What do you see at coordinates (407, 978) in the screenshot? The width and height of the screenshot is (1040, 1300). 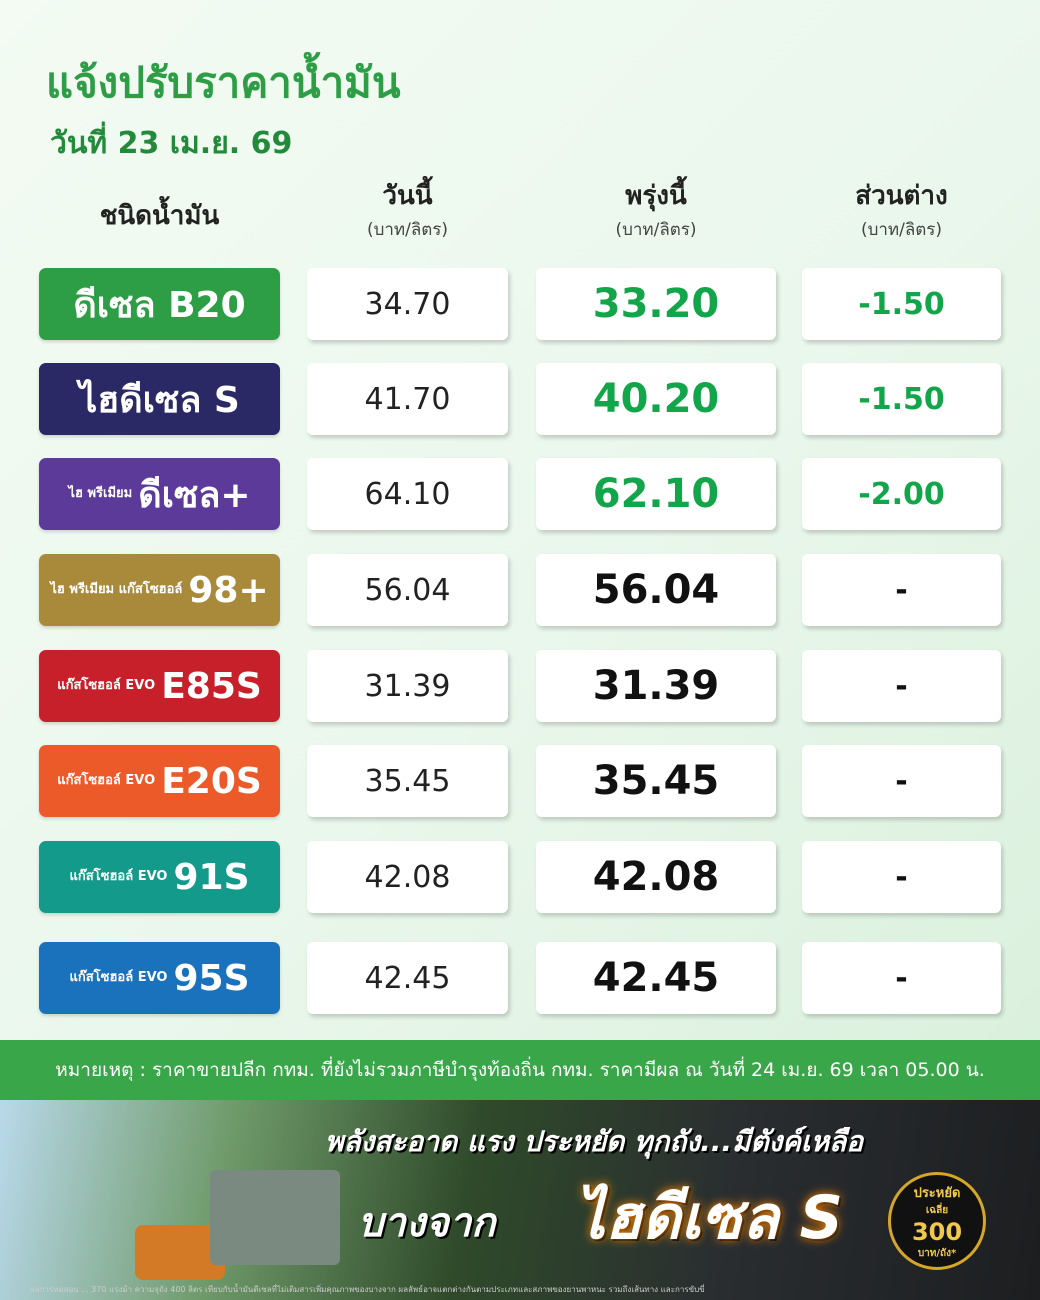 I see `price-today: 42.45` at bounding box center [407, 978].